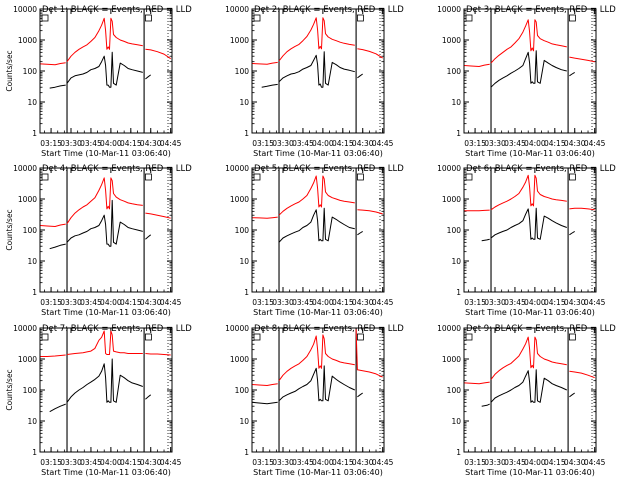 This screenshot has width=640, height=480. What do you see at coordinates (117, 169) in the screenshot?
I see `chart-title: Det 4: BLACK = Events, RED = LLD` at bounding box center [117, 169].